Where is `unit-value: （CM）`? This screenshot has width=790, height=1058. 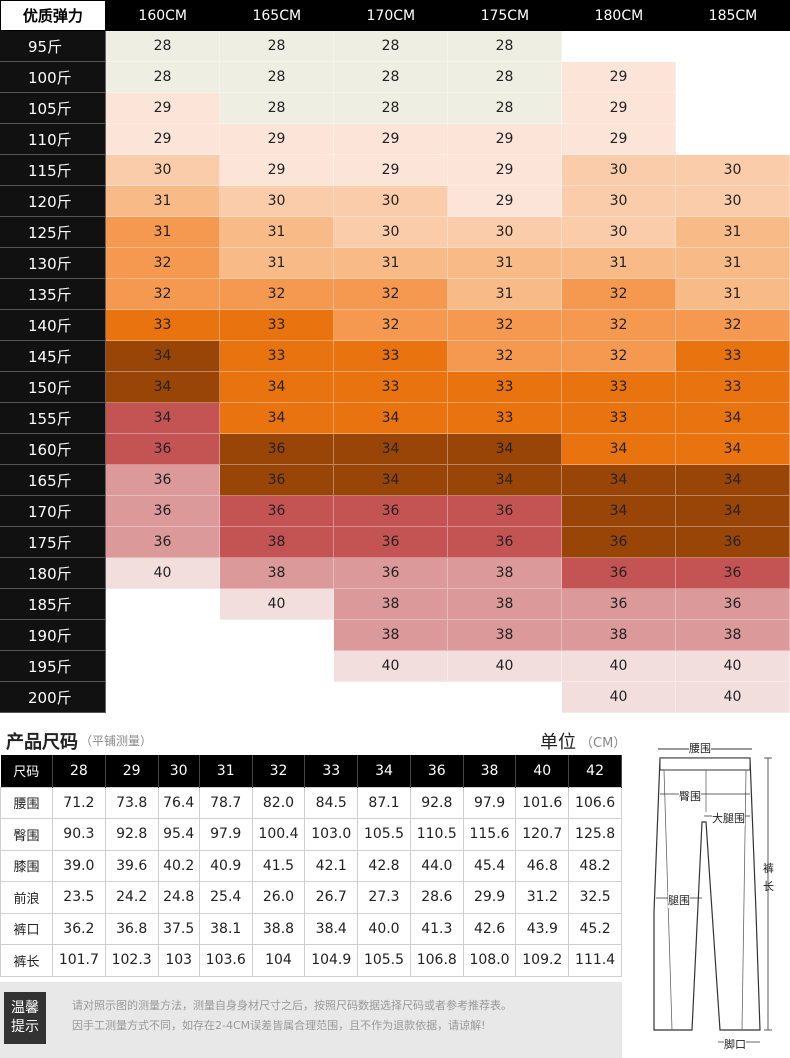
unit-value: （CM） is located at coordinates (603, 743).